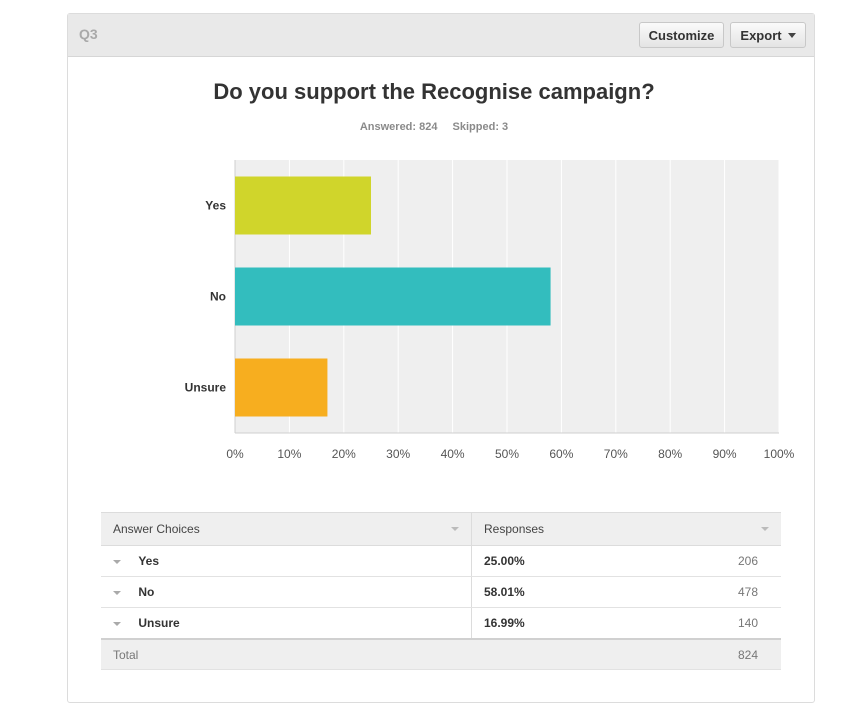 The height and width of the screenshot is (703, 868). Describe the element at coordinates (747, 561) in the screenshot. I see `response-count: 206` at that location.